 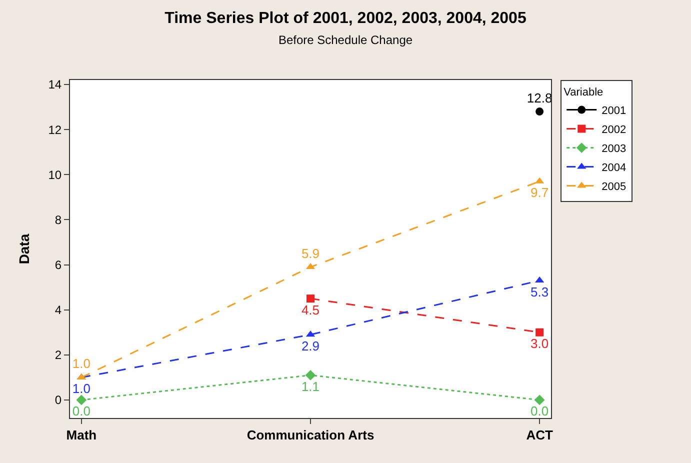 I want to click on legend-title: Variable, so click(x=584, y=92).